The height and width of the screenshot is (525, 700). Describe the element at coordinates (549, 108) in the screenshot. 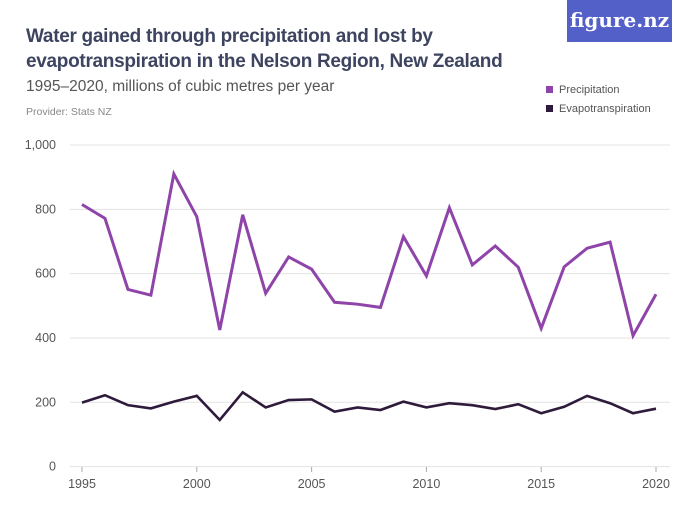

I see `legend-swatch-evapotranspiration` at that location.